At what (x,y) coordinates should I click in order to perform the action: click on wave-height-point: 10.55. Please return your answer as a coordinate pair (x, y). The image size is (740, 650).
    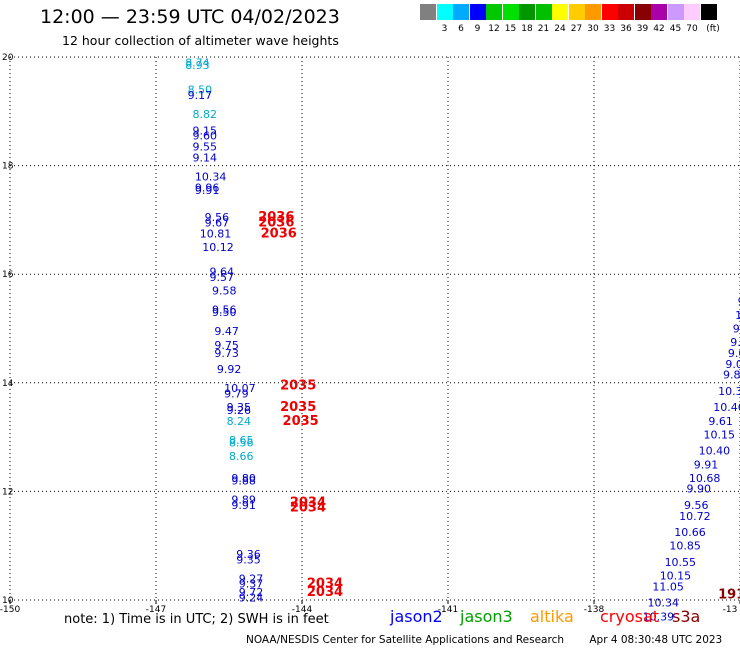
    Looking at the image, I should click on (681, 562).